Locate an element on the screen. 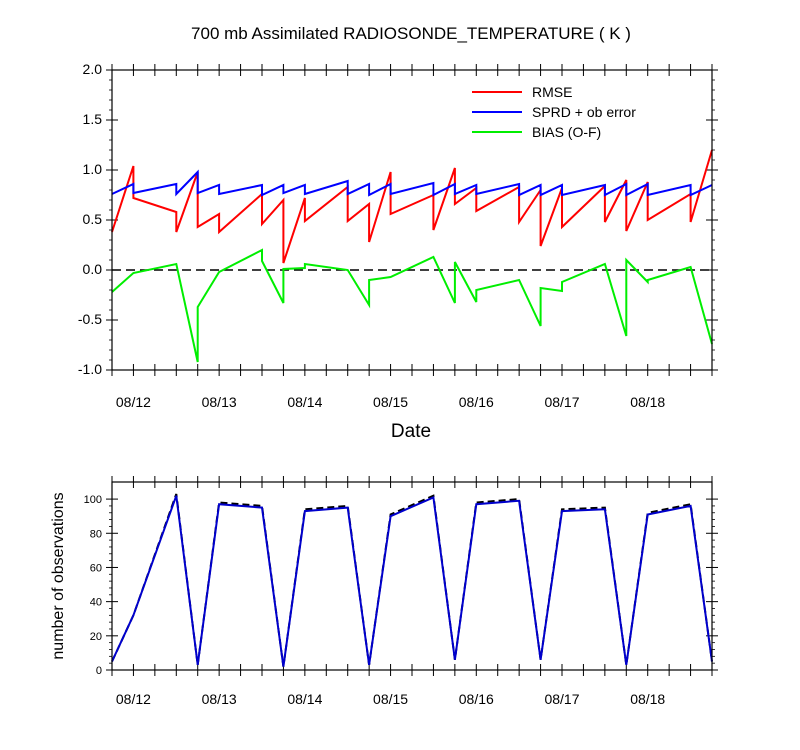 The image size is (800, 750). y-tick-label: 100 is located at coordinates (93, 500).